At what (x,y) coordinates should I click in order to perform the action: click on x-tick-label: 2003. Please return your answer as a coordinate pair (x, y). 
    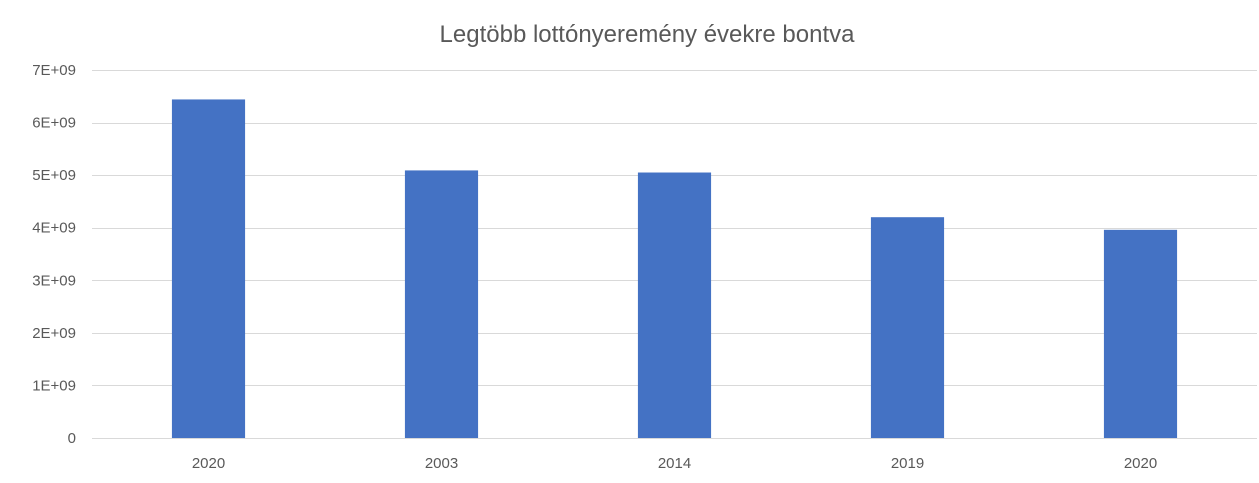
    Looking at the image, I should click on (441, 463).